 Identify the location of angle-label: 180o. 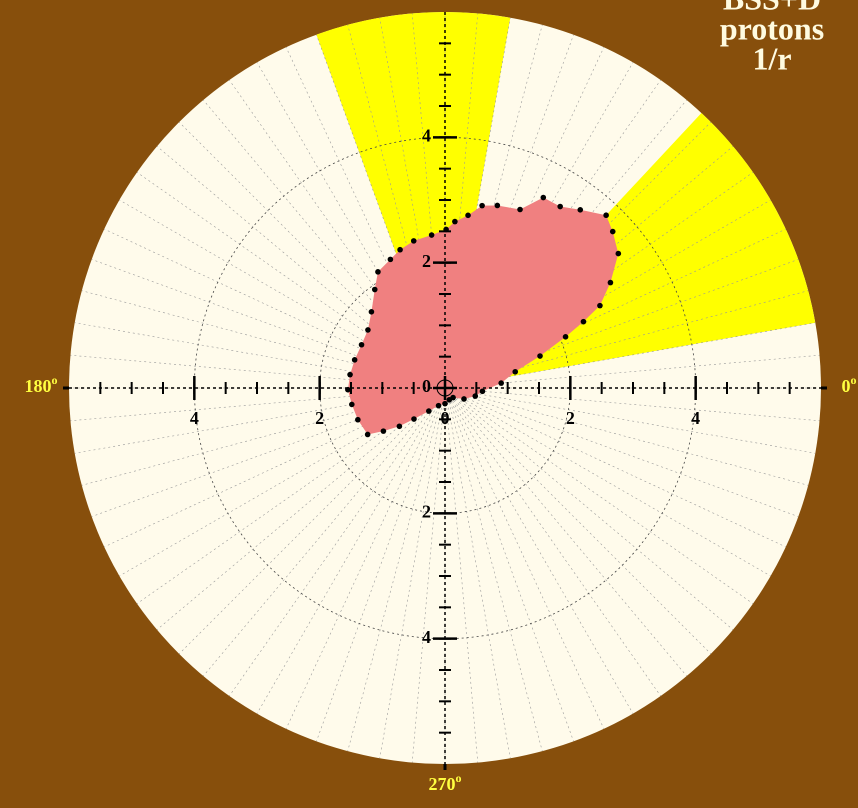
(41, 384).